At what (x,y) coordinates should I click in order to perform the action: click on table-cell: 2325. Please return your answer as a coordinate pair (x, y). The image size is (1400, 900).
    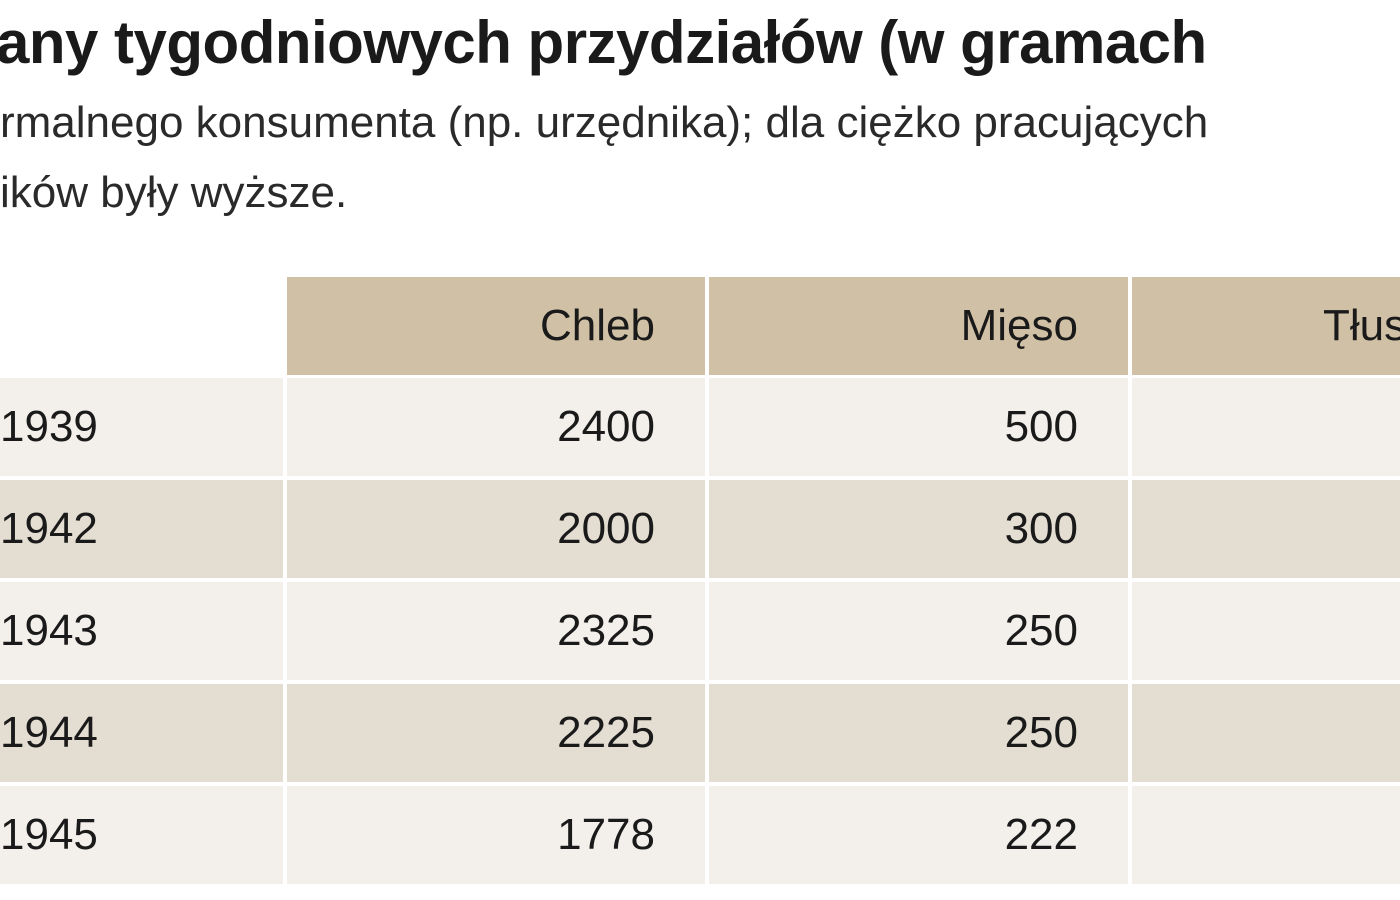
    Looking at the image, I should click on (496, 631).